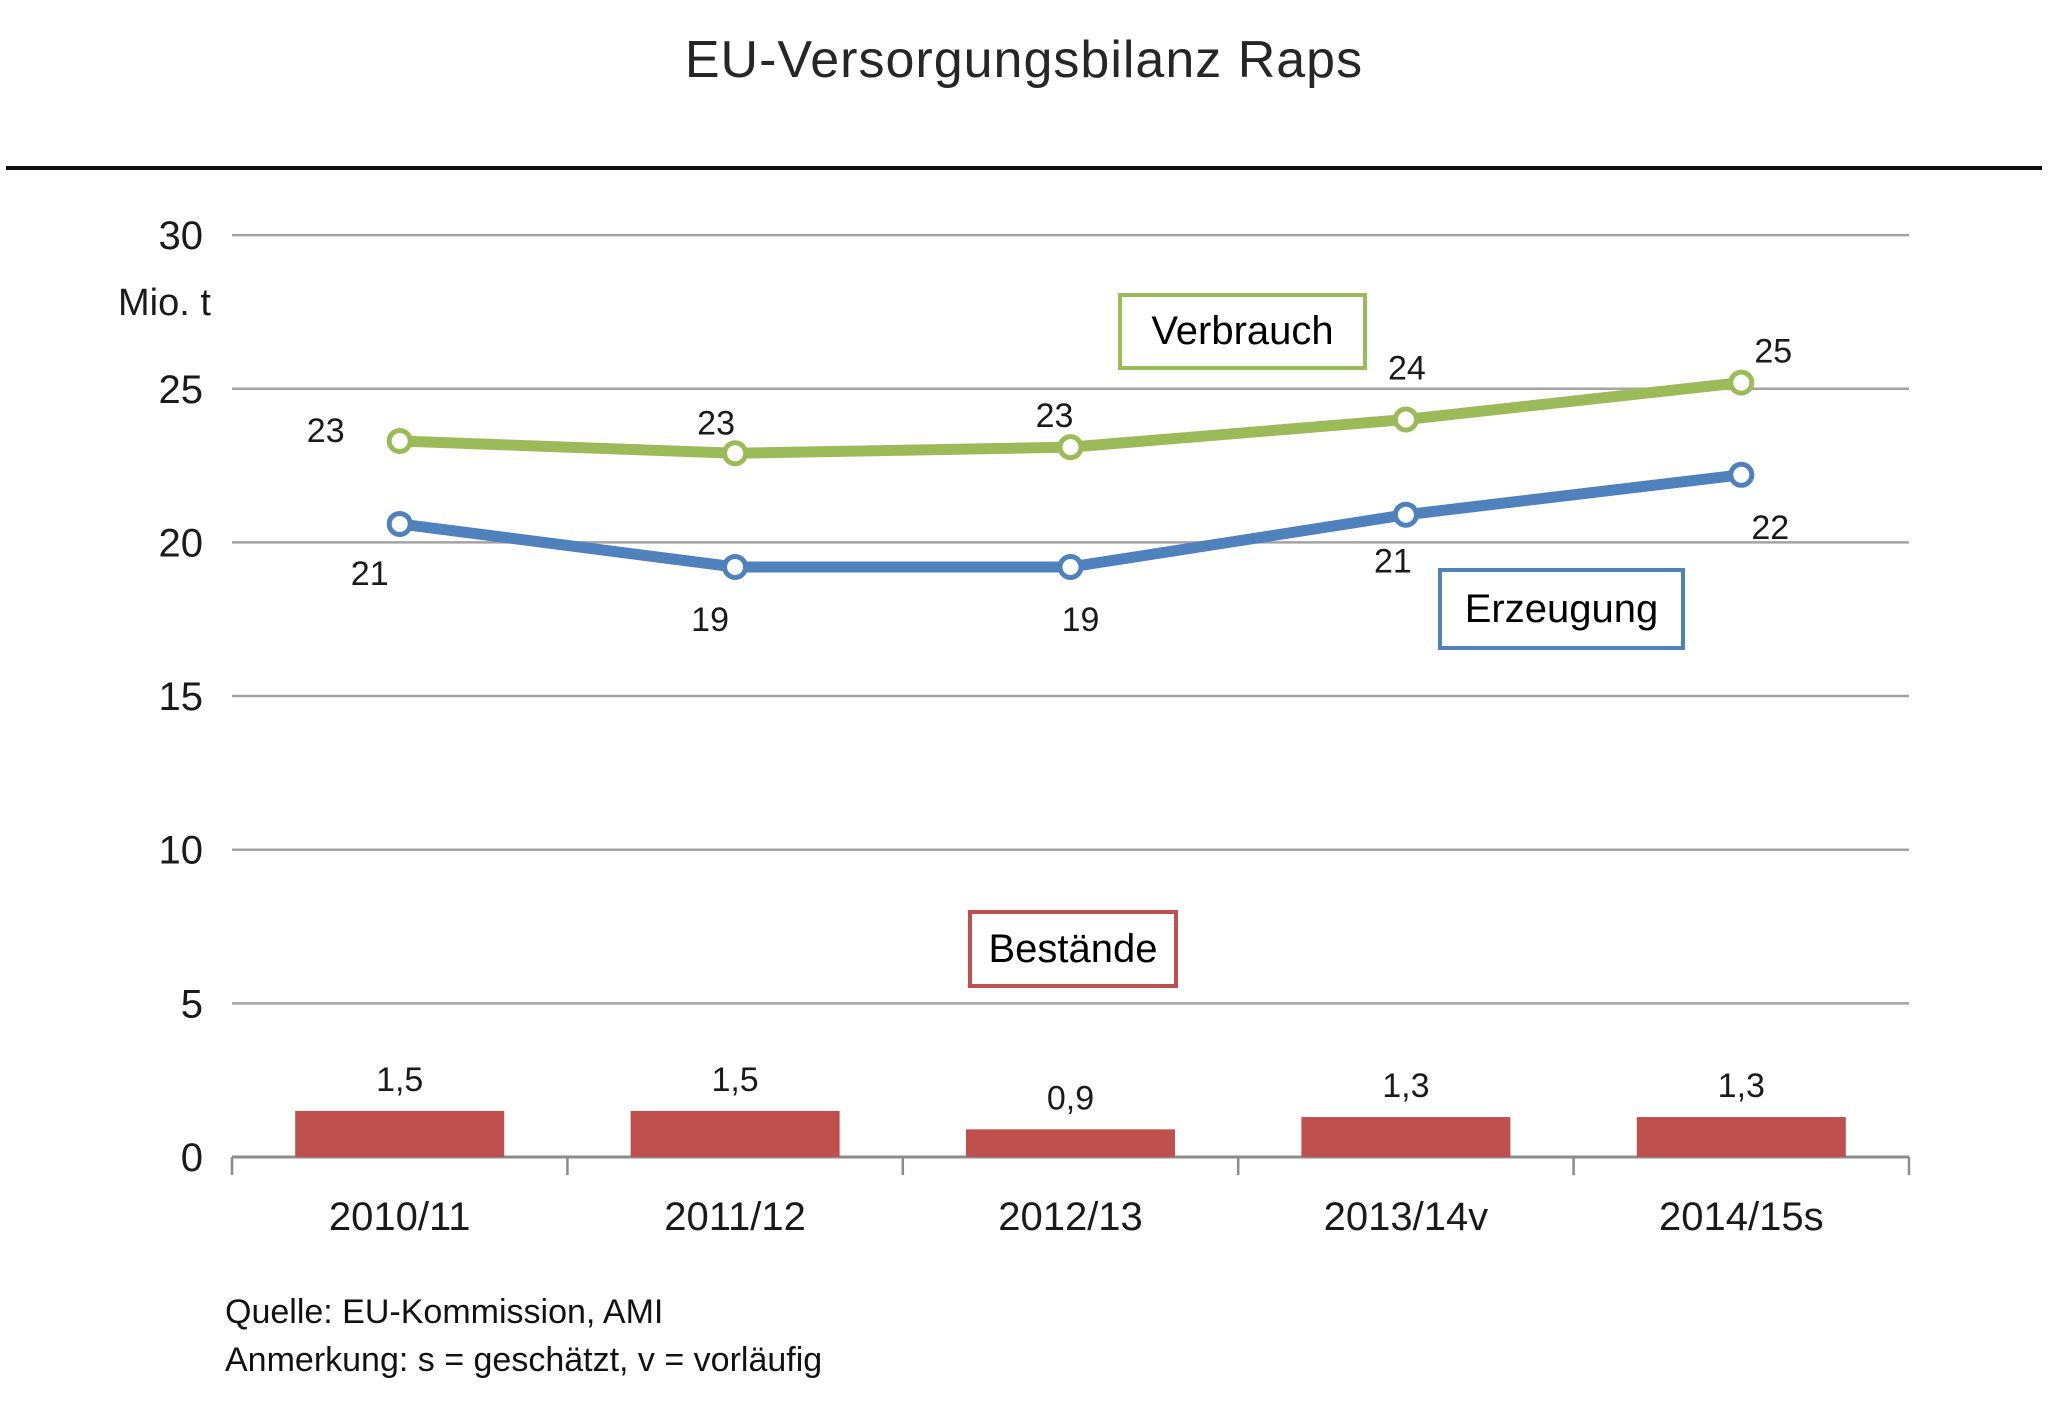 The width and height of the screenshot is (2048, 1402). I want to click on title-divider-line, so click(1024, 168).